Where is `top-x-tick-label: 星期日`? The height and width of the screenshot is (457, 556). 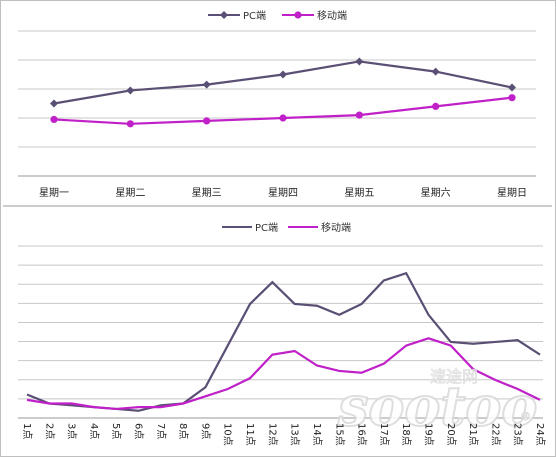
top-x-tick-label: 星期日 is located at coordinates (512, 193).